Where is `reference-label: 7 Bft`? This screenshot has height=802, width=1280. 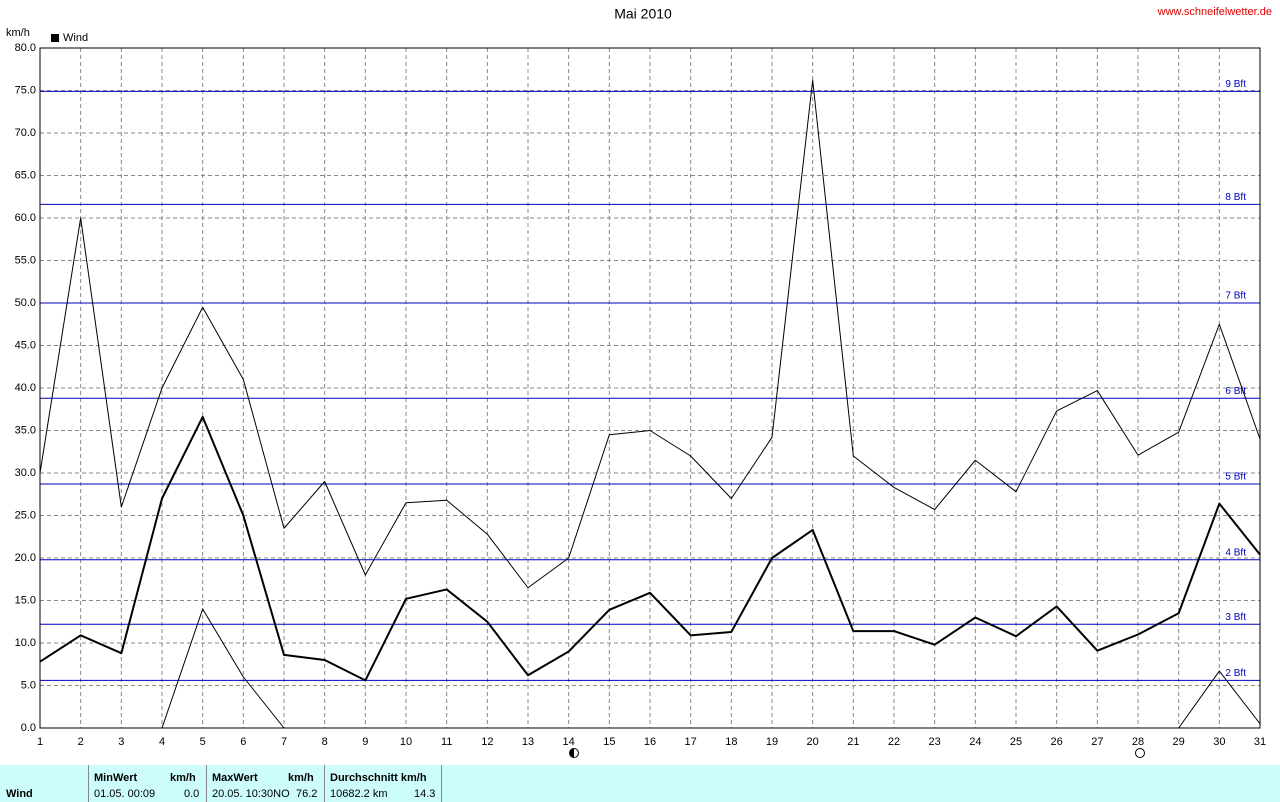 reference-label: 7 Bft is located at coordinates (1235, 296).